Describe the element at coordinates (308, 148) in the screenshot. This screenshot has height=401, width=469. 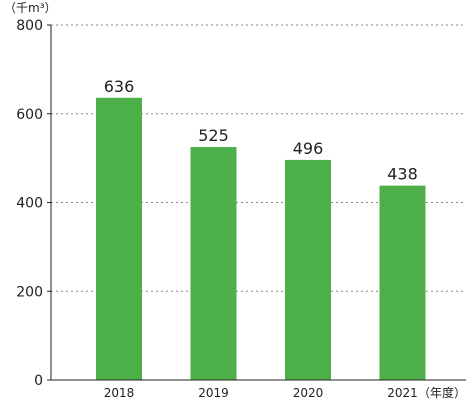
I see `data-label: 496` at that location.